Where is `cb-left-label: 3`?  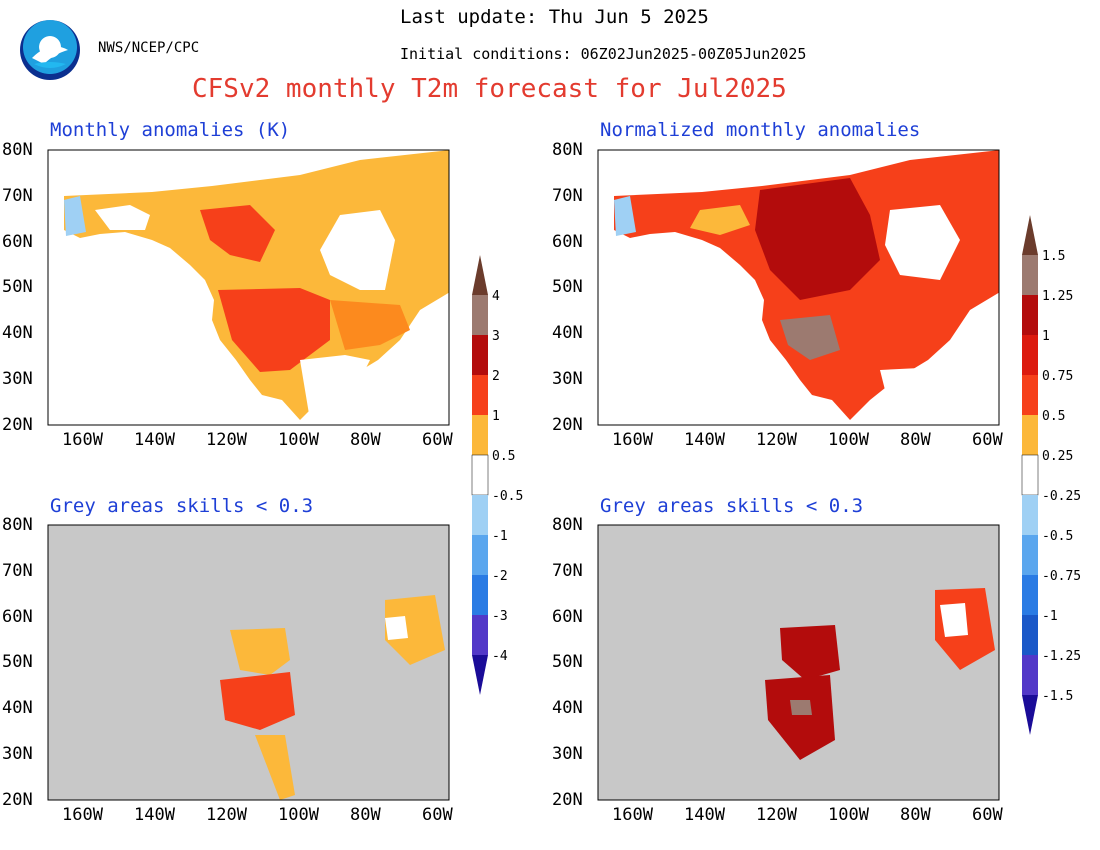
cb-left-label: 3 is located at coordinates (496, 336).